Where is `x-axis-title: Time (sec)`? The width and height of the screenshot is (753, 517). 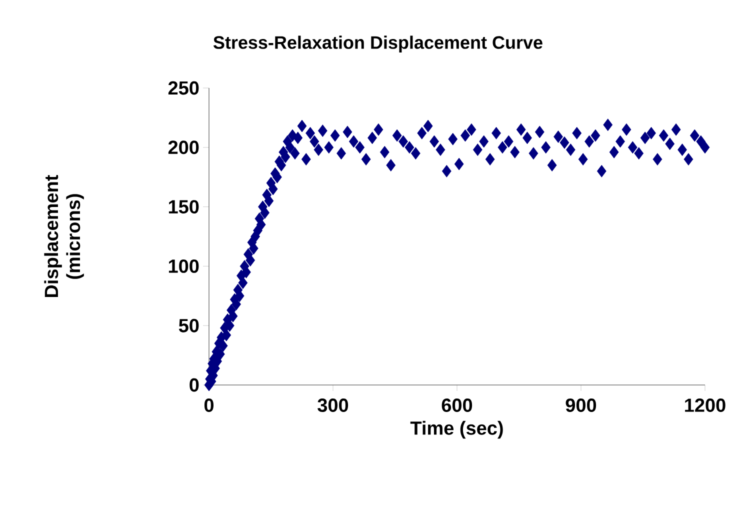
x-axis-title: Time (sec) is located at coordinates (456, 429).